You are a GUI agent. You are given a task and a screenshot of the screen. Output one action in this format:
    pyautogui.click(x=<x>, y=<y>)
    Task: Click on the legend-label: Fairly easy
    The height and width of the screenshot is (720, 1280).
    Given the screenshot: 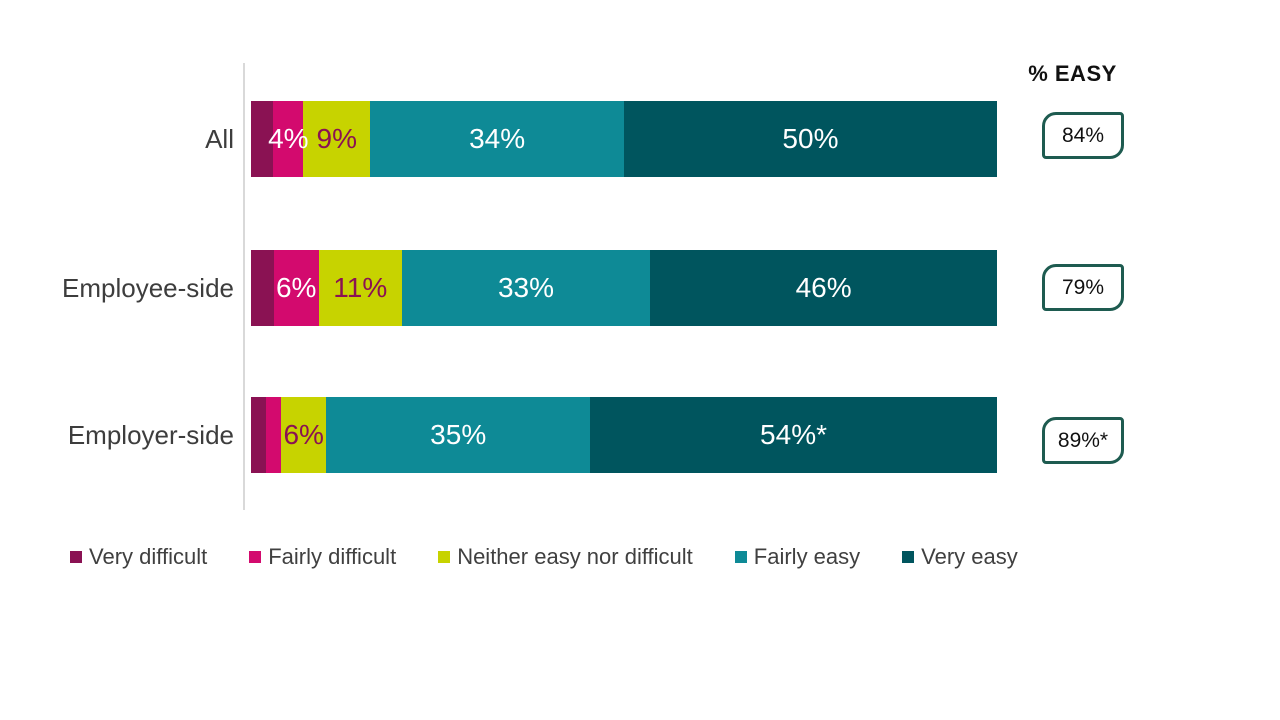 What is the action you would take?
    pyautogui.click(x=807, y=556)
    